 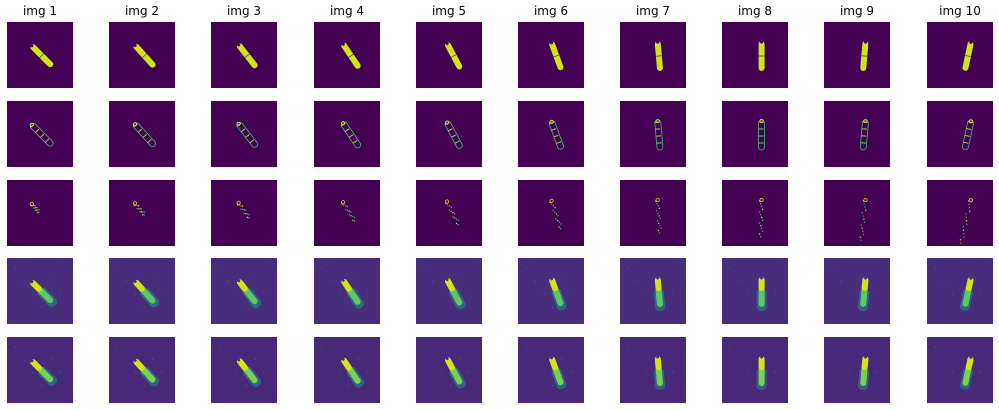 I want to click on column-title-5: img 5, so click(x=449, y=11).